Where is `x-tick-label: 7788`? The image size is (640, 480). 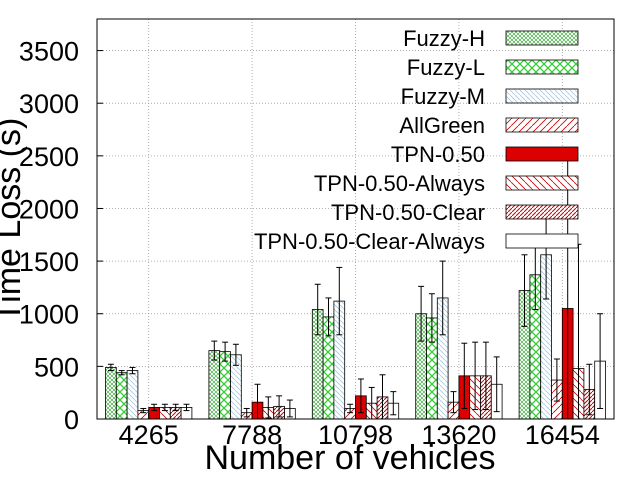 x-tick-label: 7788 is located at coordinates (252, 435).